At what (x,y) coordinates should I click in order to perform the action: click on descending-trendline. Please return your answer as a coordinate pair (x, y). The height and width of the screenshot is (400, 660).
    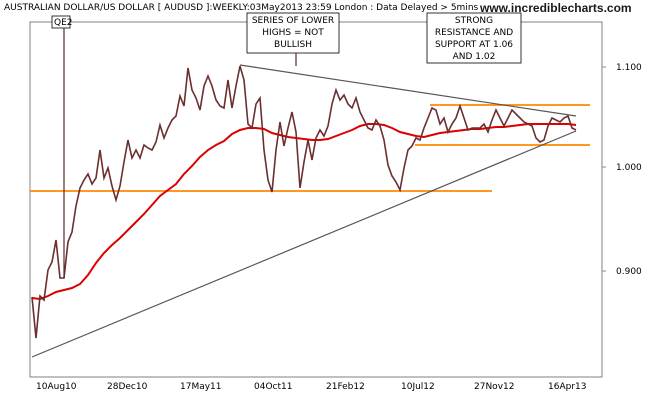
    Looking at the image, I should click on (408, 90).